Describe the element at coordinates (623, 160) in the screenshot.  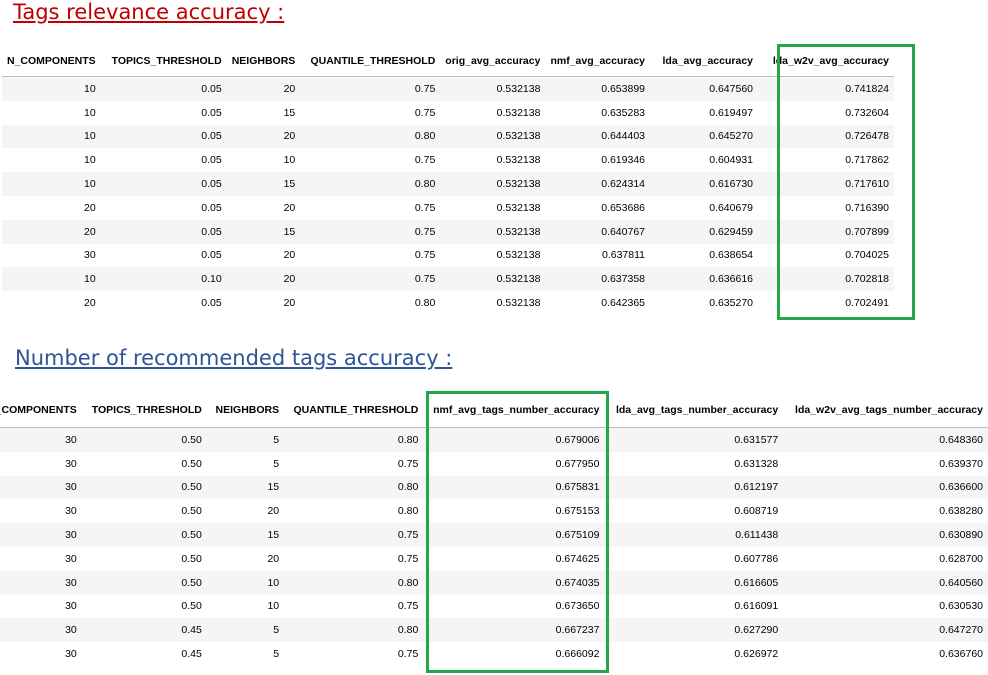
I see `cell: 0.619346` at that location.